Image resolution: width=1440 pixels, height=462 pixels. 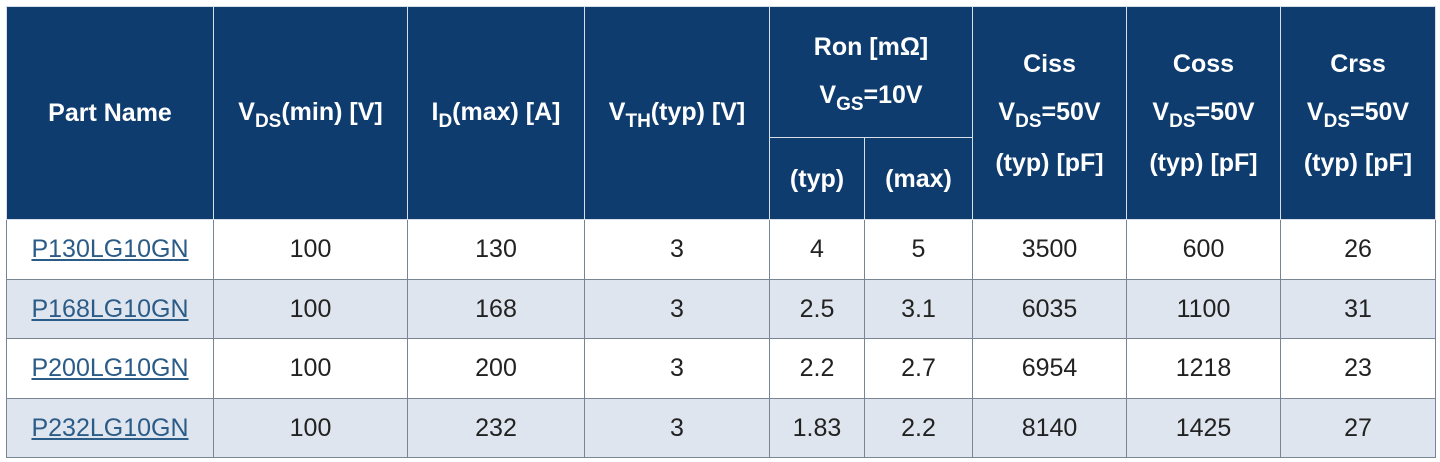 I want to click on header-ron-line1: Ron [mΩ], so click(x=871, y=46).